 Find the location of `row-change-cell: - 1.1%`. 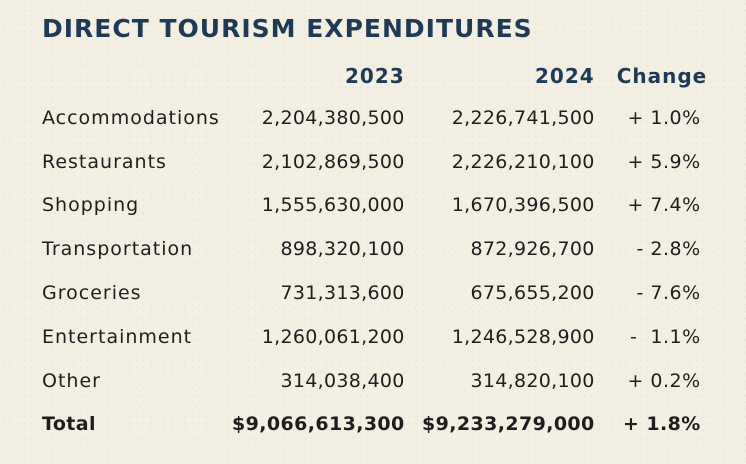

row-change-cell: - 1.1% is located at coordinates (648, 337).